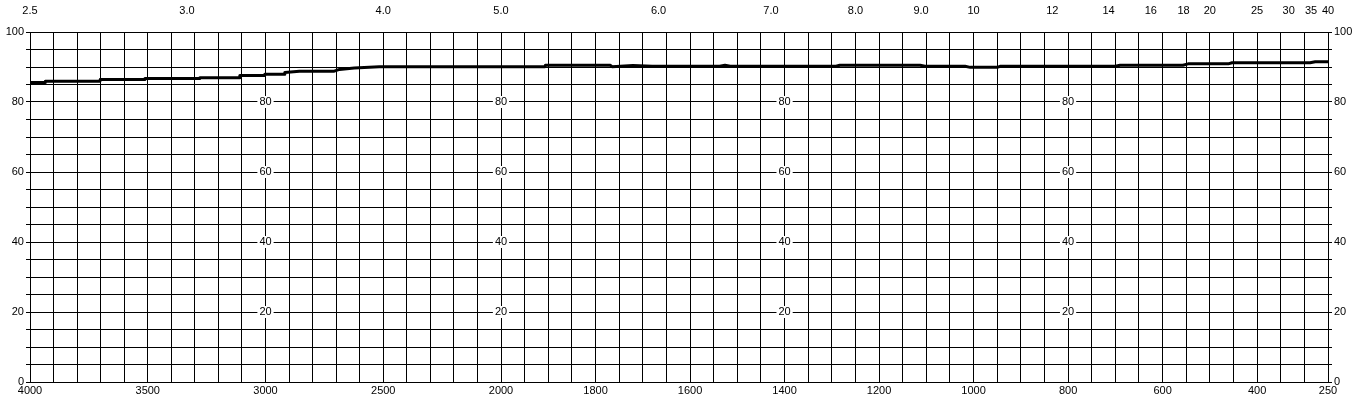  I want to click on text: 14, so click(1108, 10).